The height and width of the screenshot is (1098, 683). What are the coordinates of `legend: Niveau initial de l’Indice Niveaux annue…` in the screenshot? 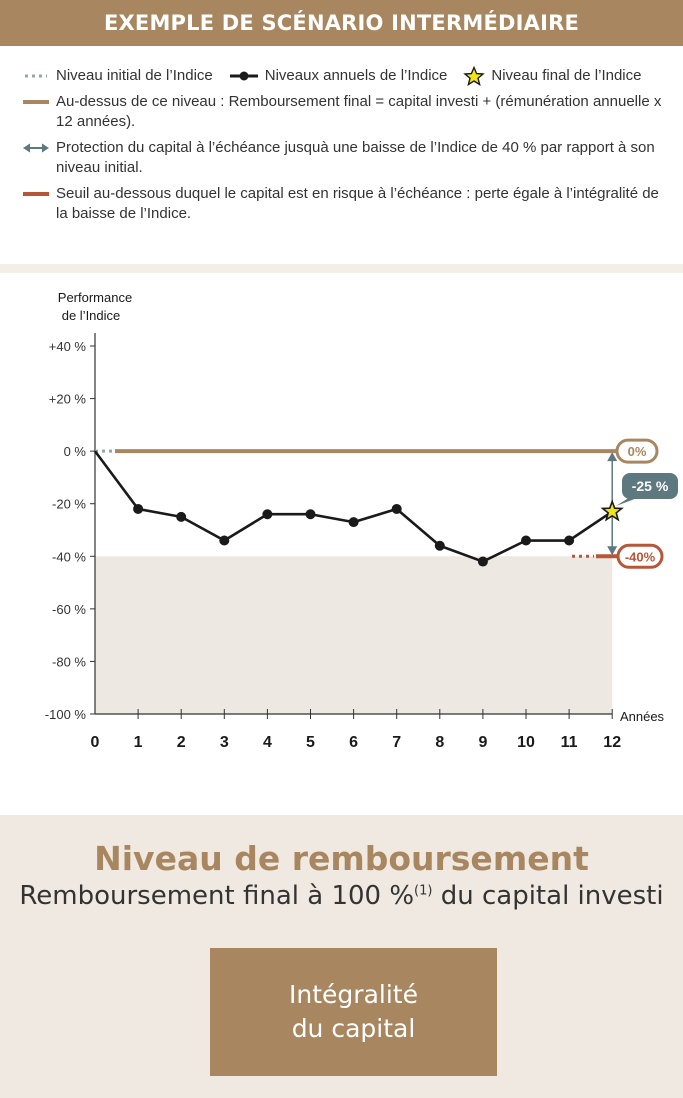 It's located at (342, 148).